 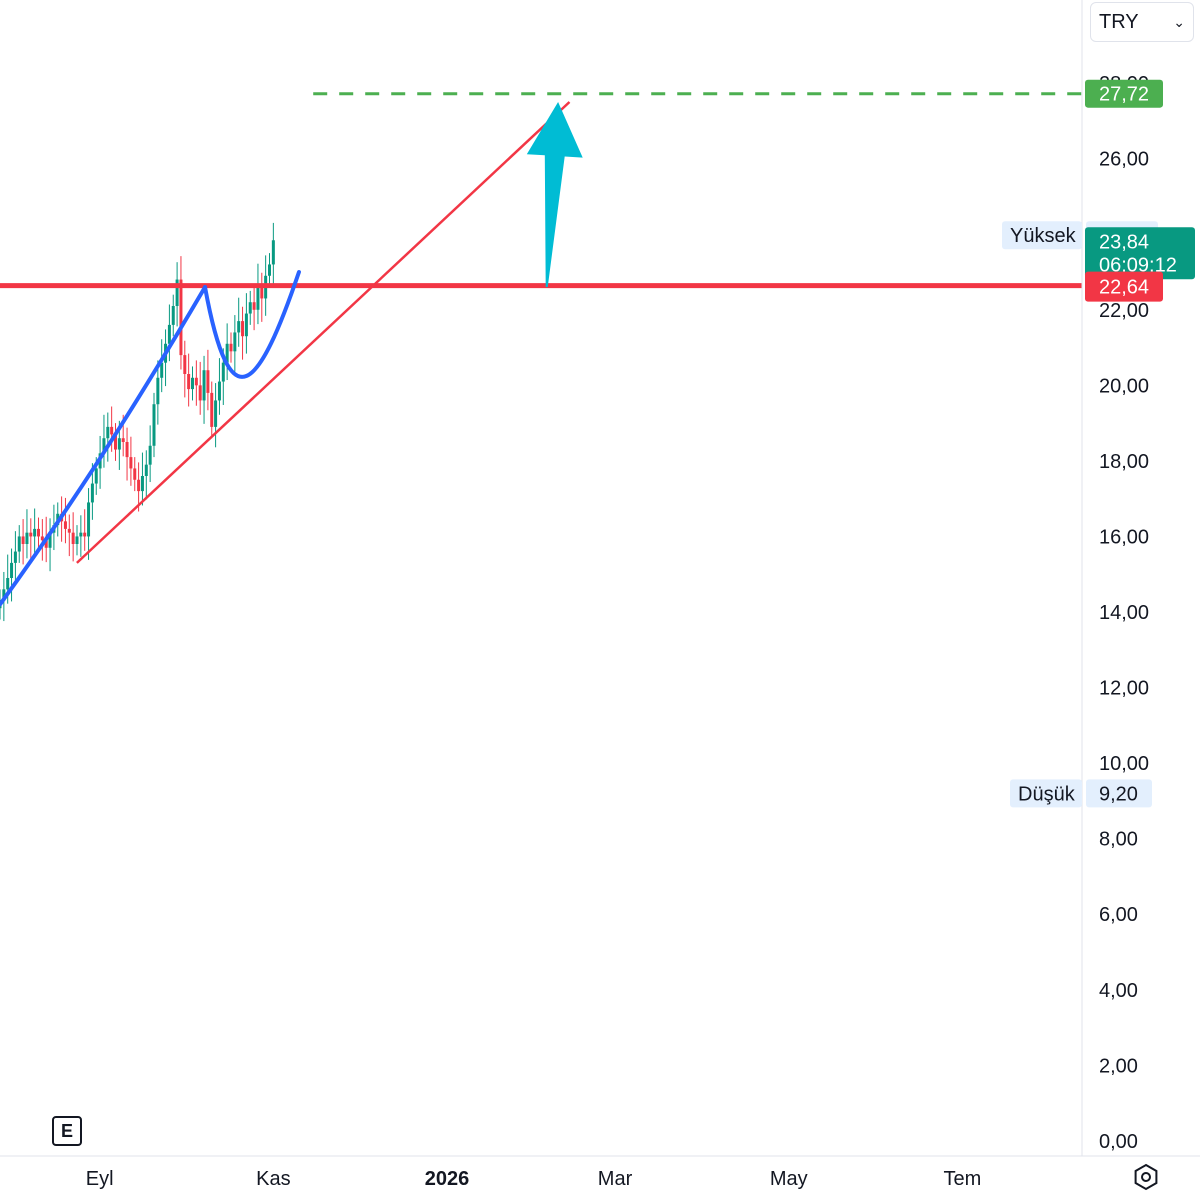 What do you see at coordinates (1118, 915) in the screenshot?
I see `y-tick-label: 6,00` at bounding box center [1118, 915].